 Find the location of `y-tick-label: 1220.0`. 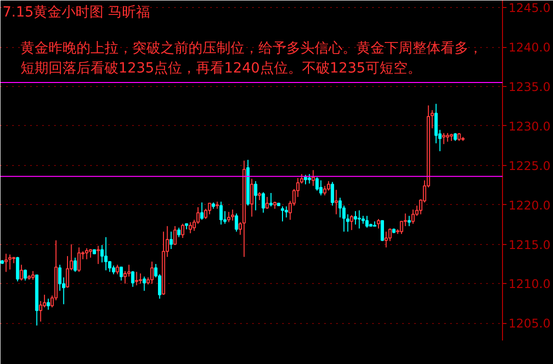

y-tick-label: 1220.0 is located at coordinates (529, 205).